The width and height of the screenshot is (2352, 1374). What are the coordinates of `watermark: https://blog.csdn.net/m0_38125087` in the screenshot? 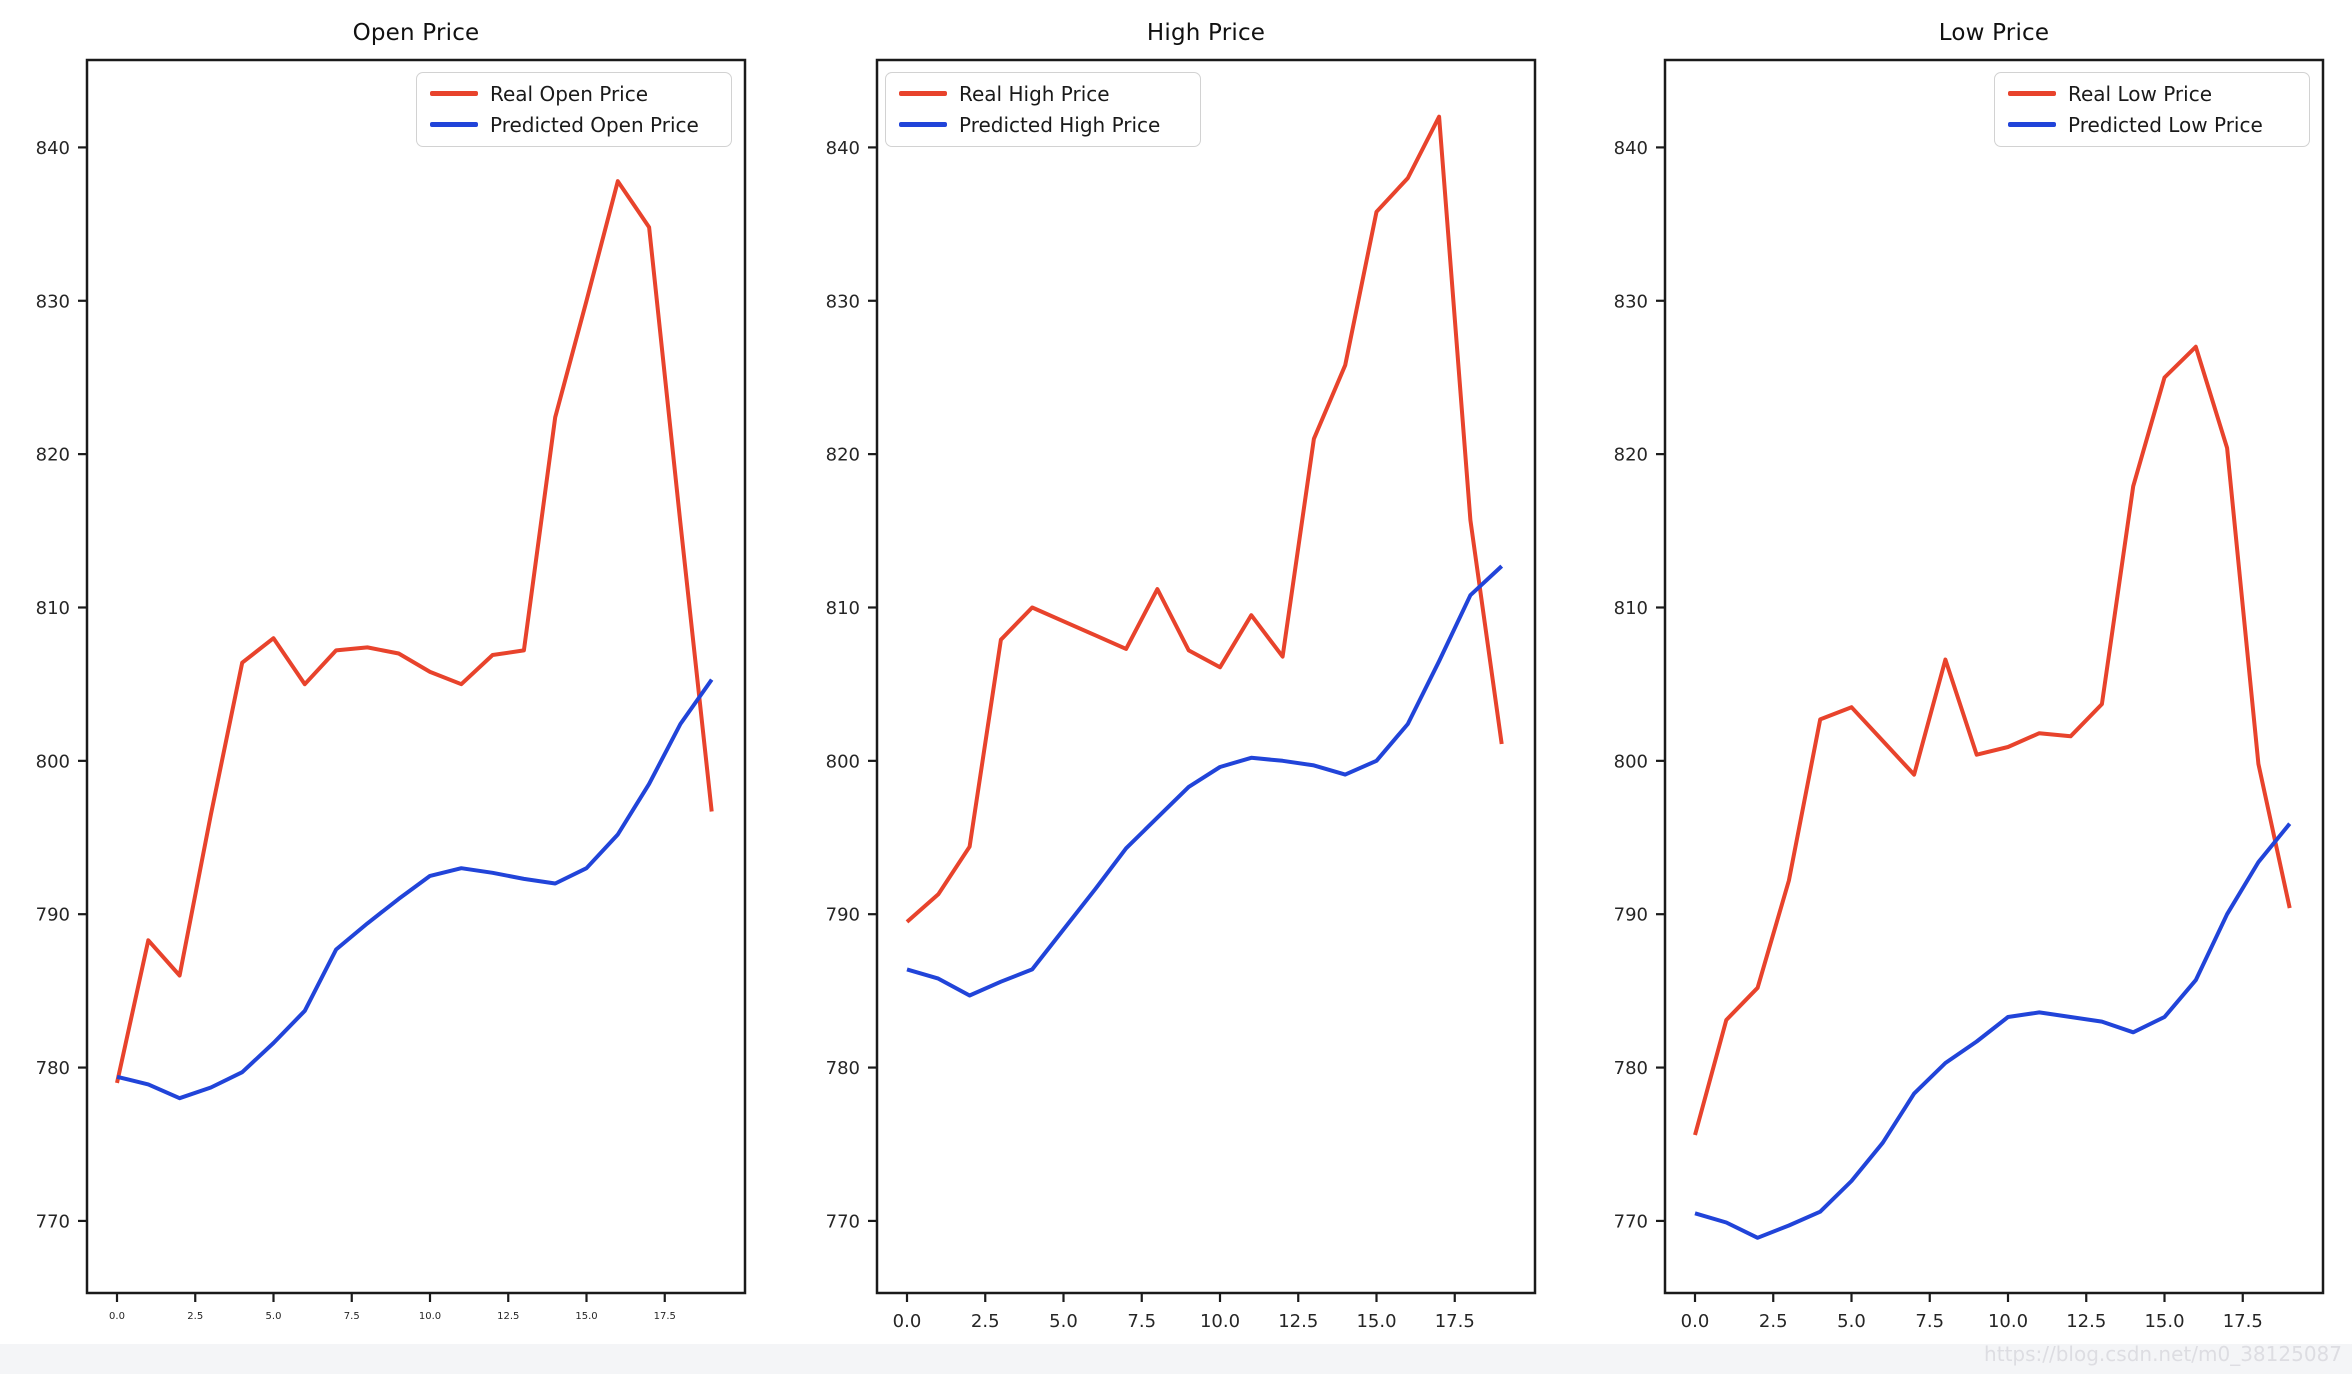 It's located at (2163, 1354).